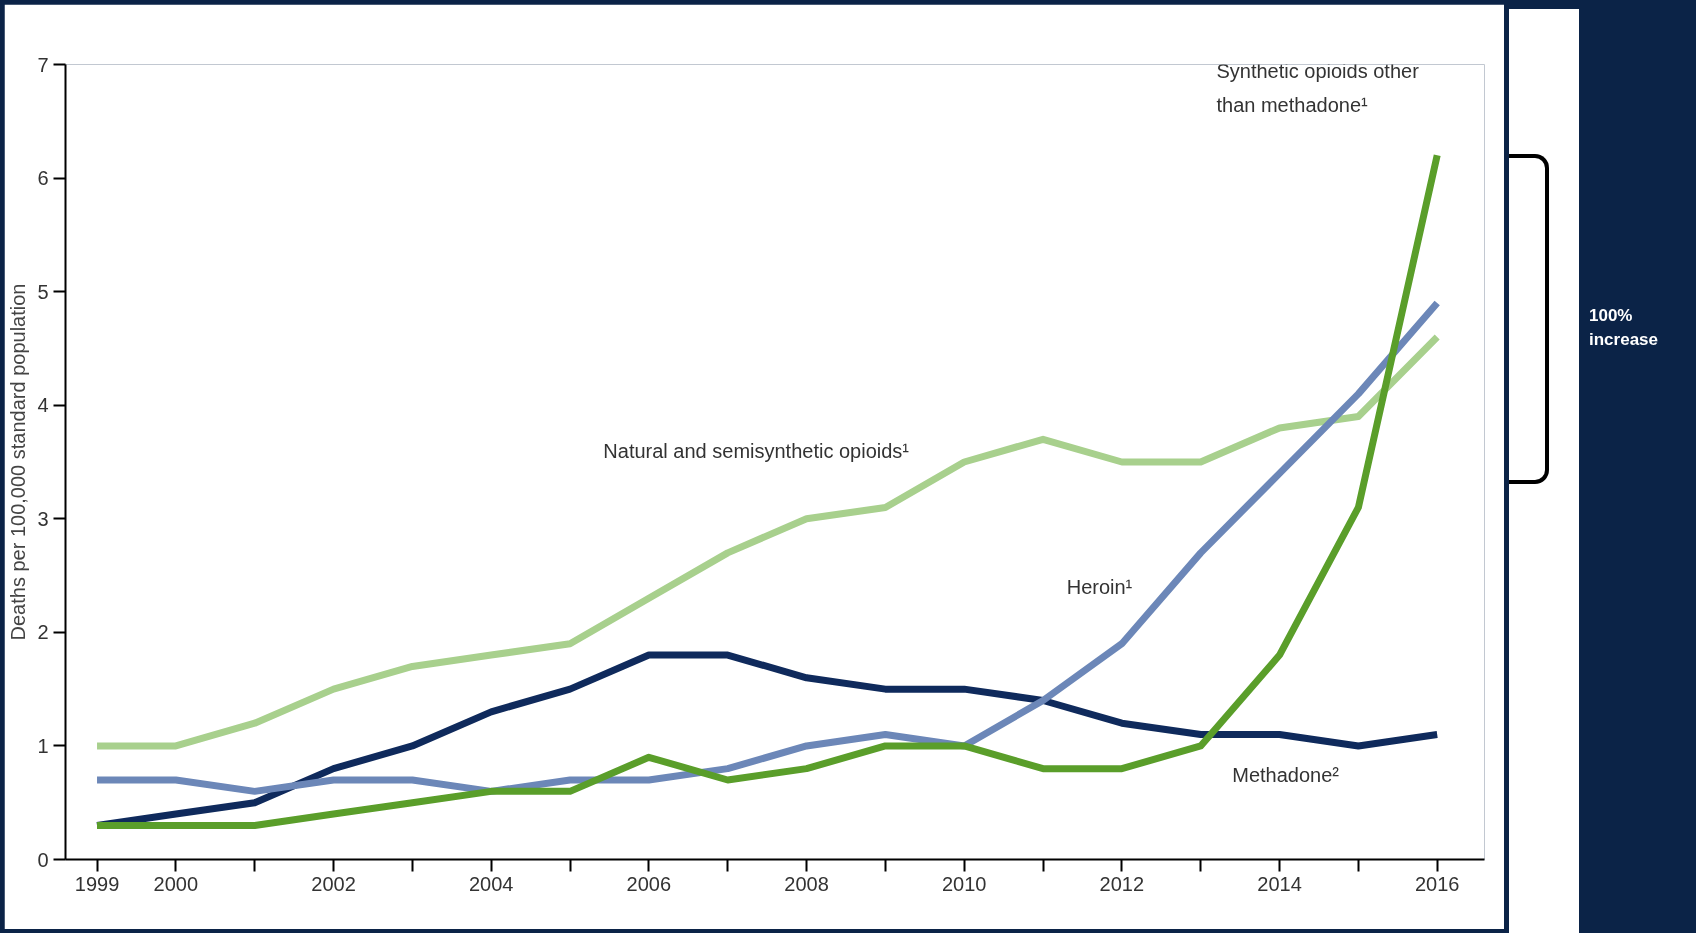  Describe the element at coordinates (43, 291) in the screenshot. I see `y-tick-label: 5` at that location.